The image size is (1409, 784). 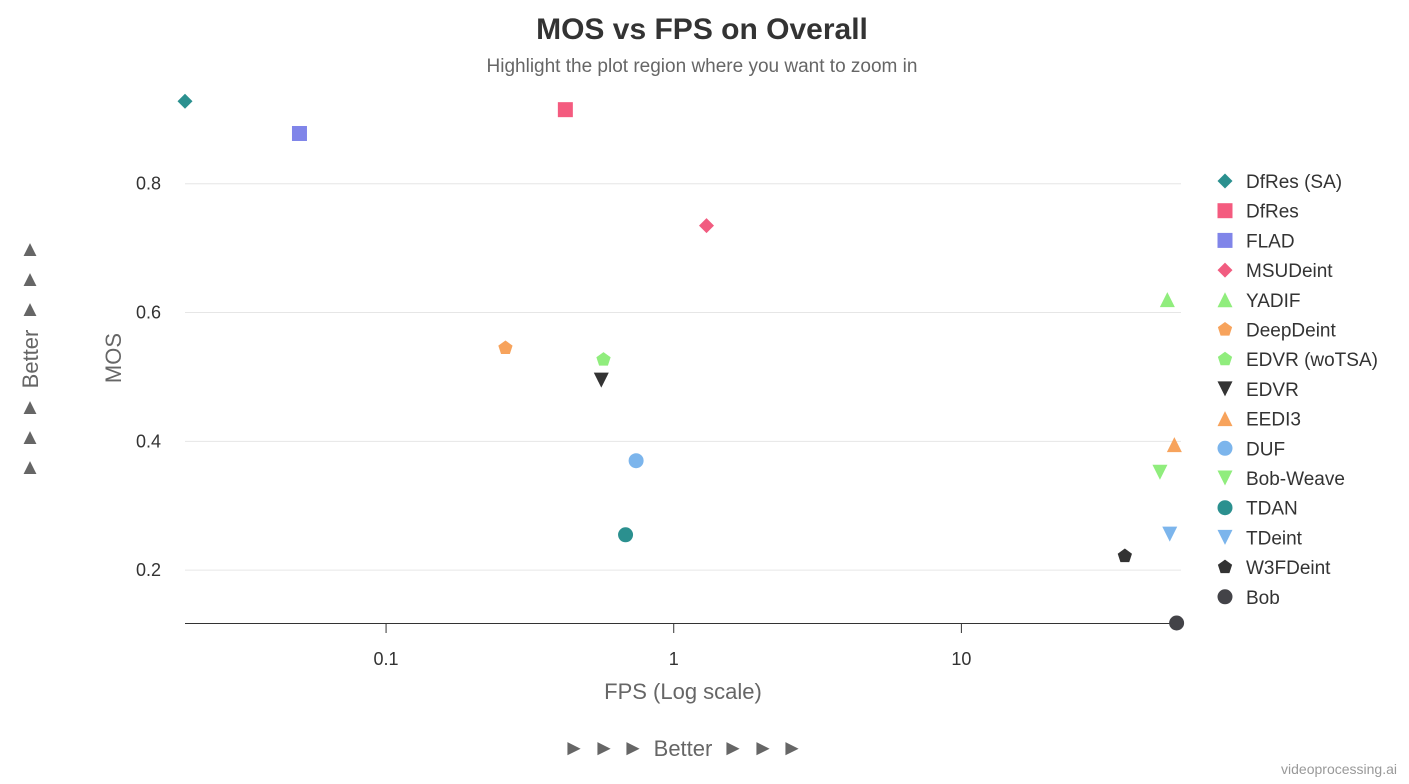 I want to click on y-tick-label: 0.6, so click(x=148, y=313).